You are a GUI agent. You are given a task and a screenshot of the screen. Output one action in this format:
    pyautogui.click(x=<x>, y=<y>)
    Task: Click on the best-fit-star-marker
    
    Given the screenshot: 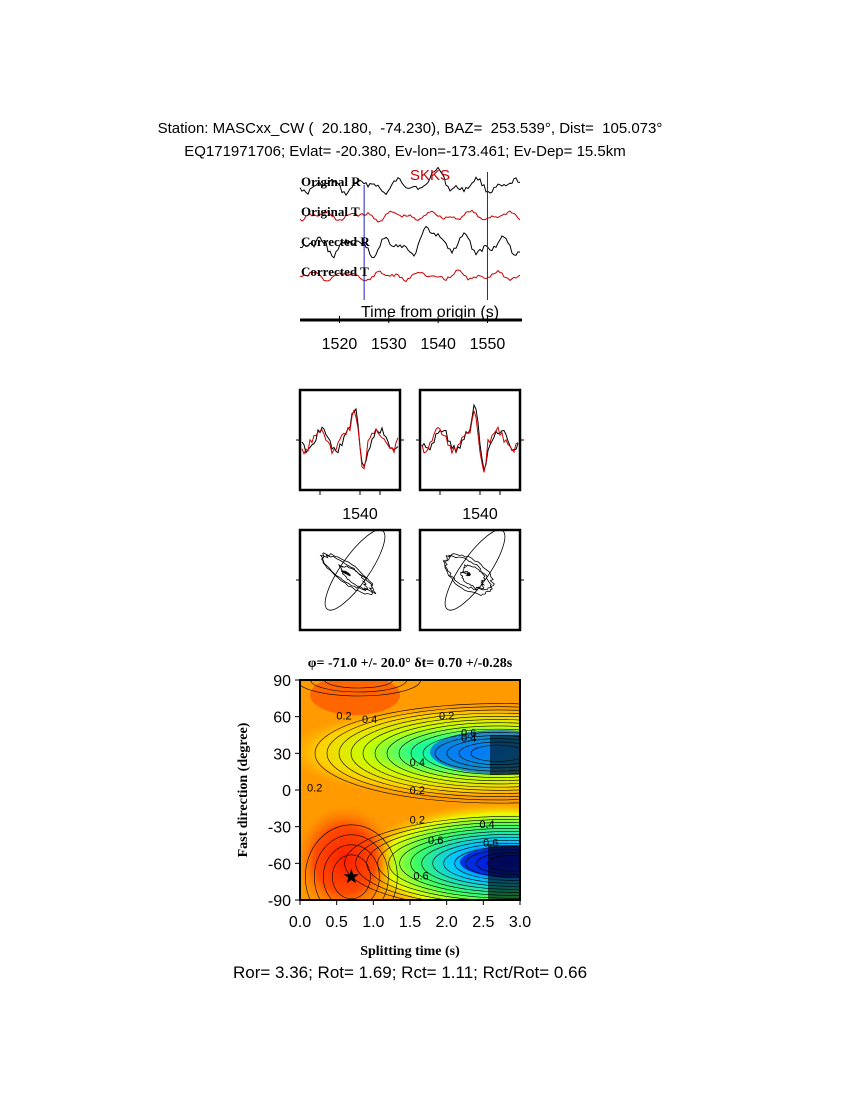 What is the action you would take?
    pyautogui.click(x=351, y=876)
    